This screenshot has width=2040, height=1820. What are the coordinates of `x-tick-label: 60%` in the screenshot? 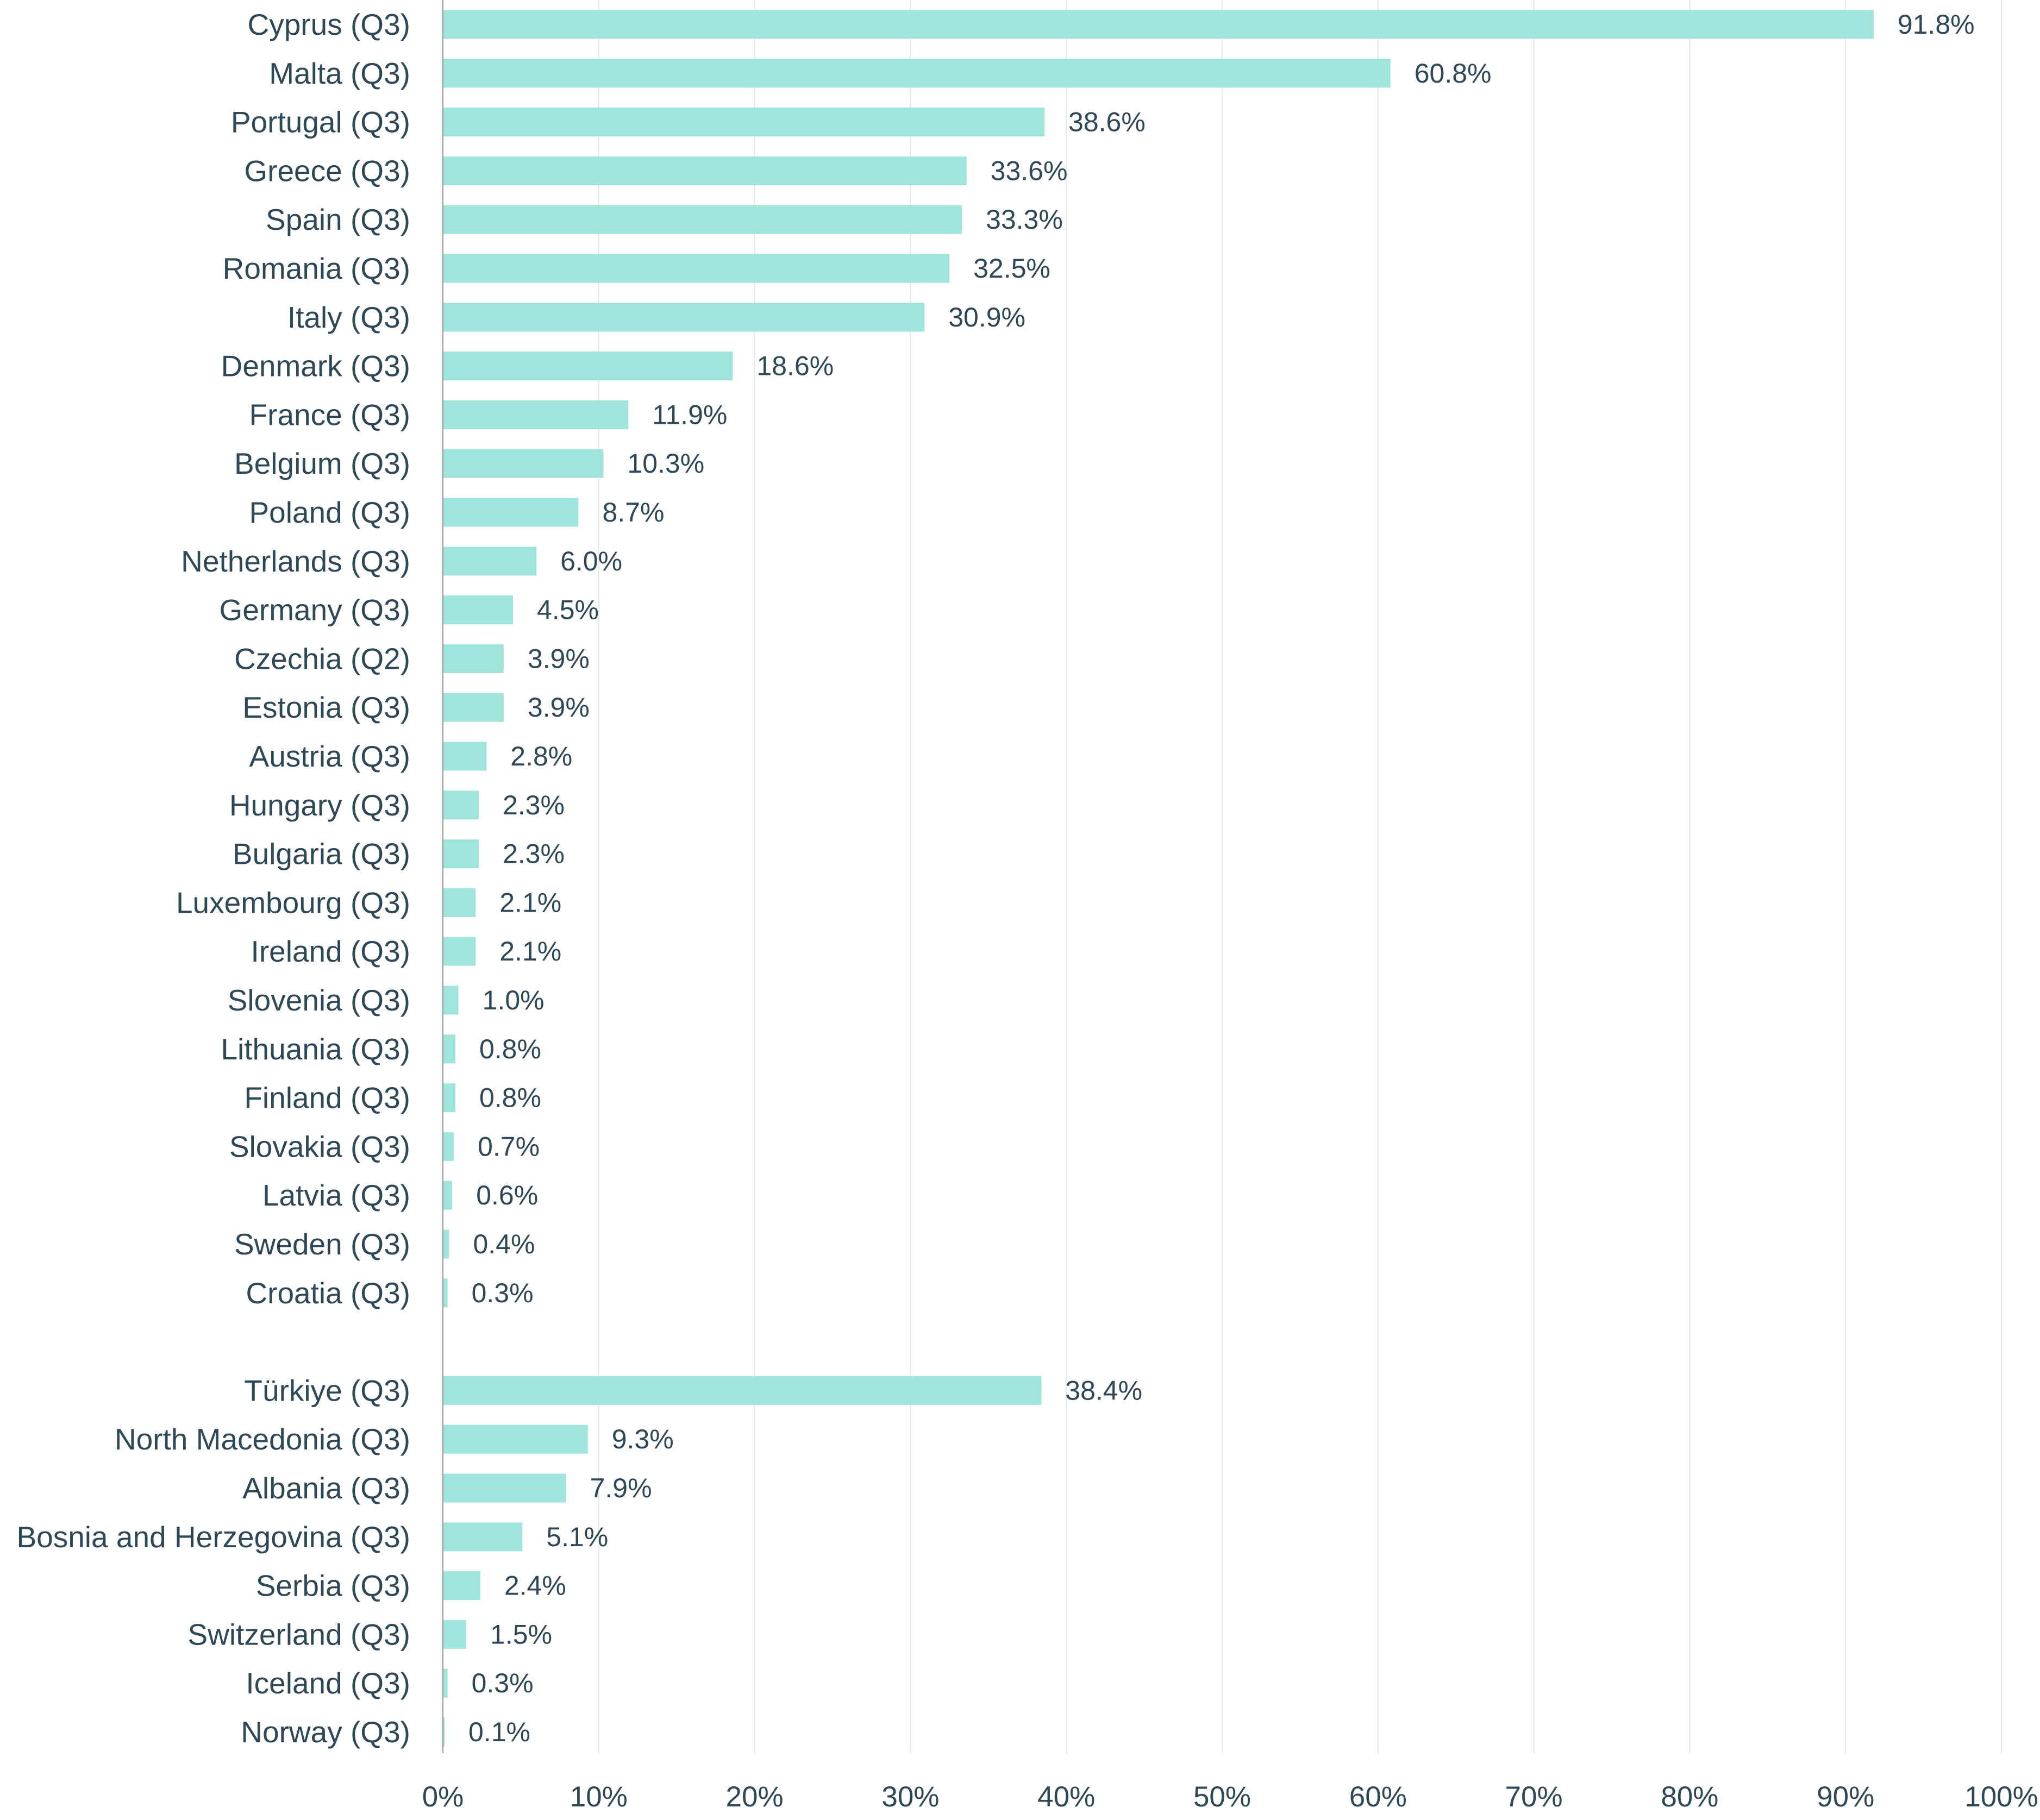 It's located at (1378, 1797).